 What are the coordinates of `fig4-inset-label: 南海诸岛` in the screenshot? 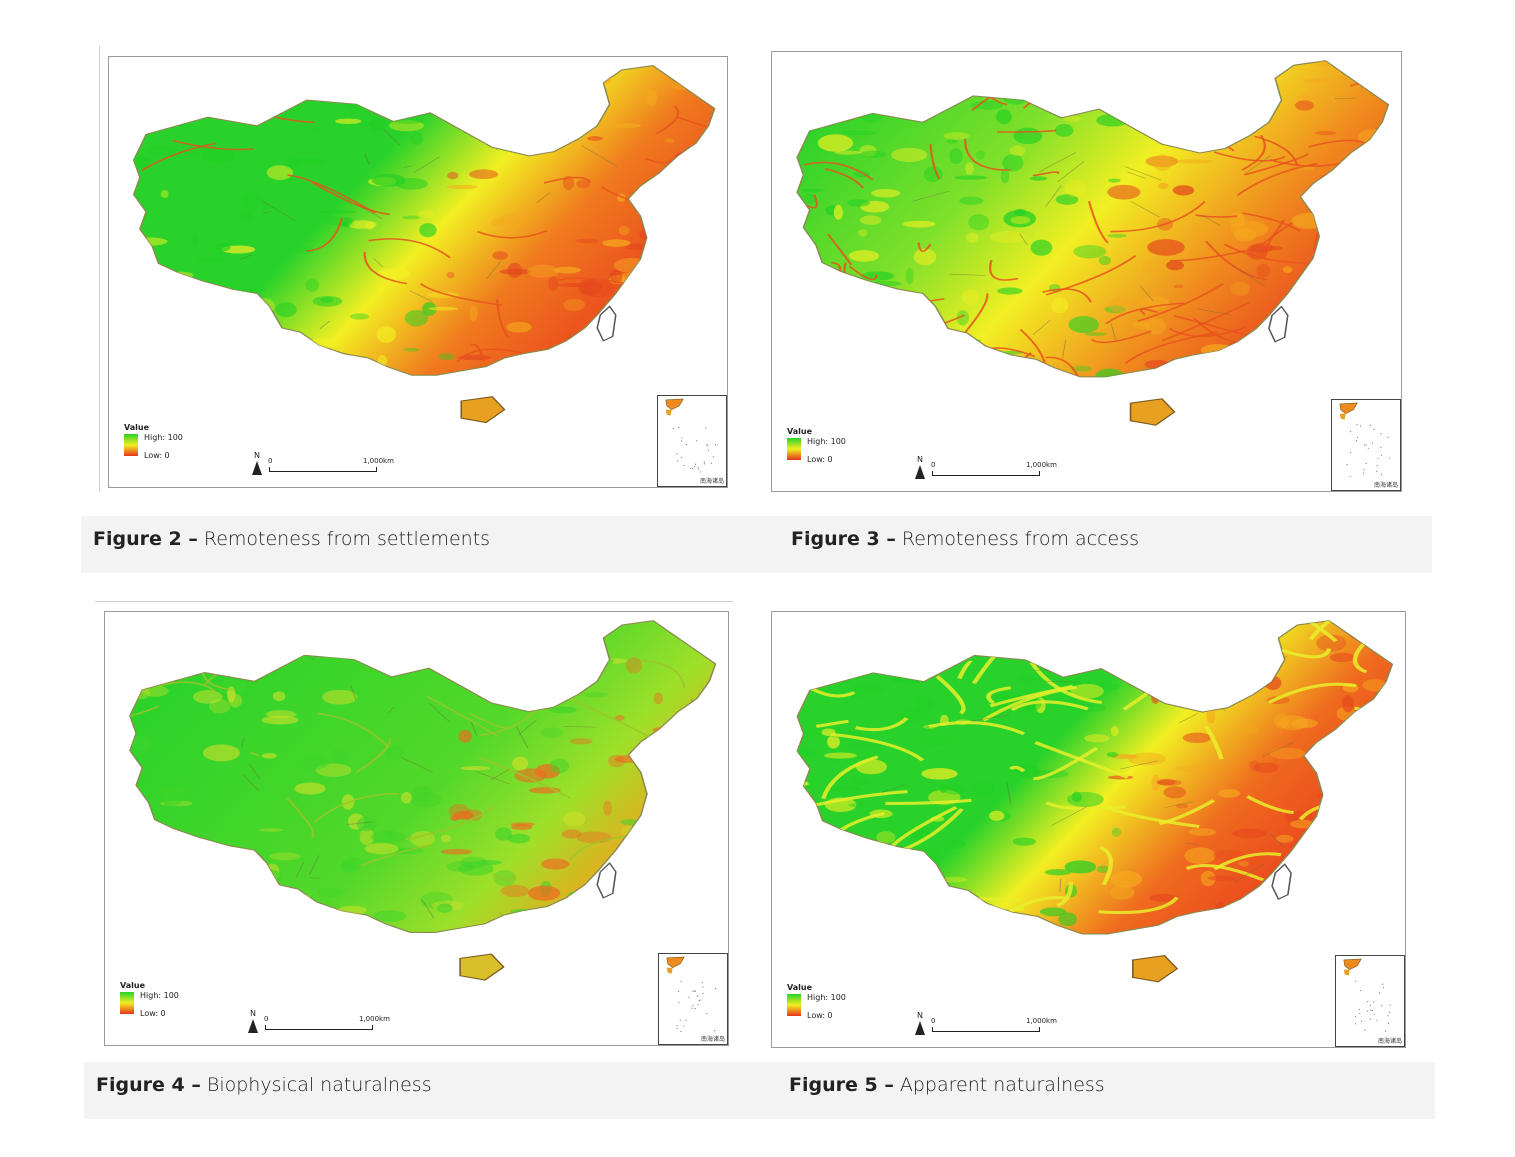 It's located at (712, 1039).